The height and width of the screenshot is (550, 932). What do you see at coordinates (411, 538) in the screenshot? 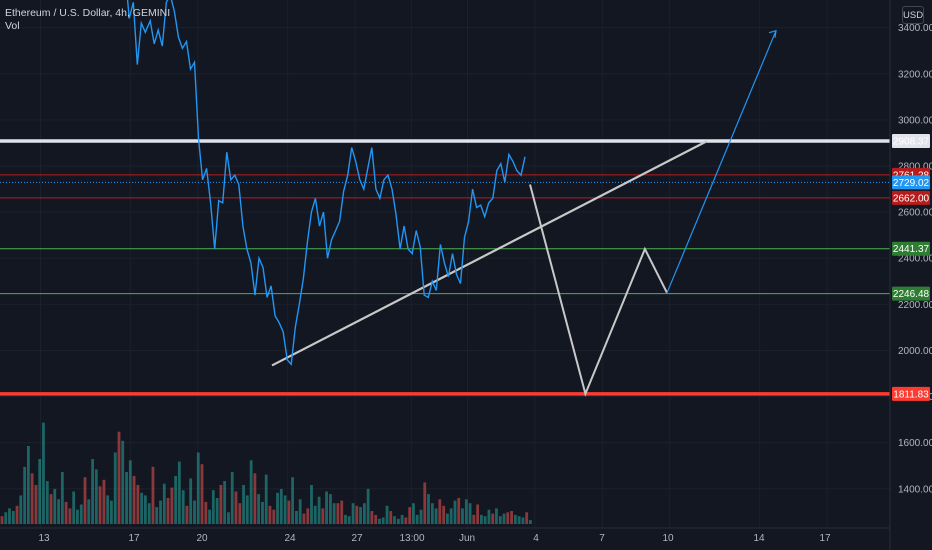
I see `x-tick-label-5: 13:00` at bounding box center [411, 538].